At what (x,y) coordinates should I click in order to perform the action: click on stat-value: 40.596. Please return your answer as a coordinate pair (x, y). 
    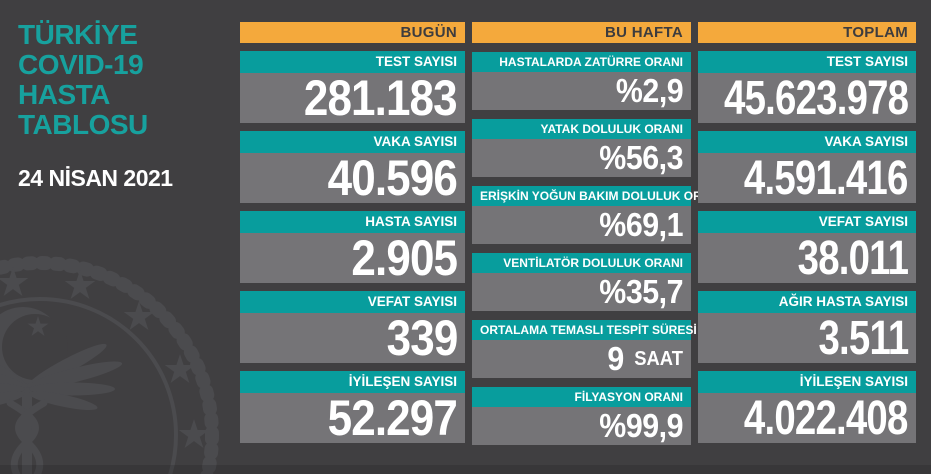
    Looking at the image, I should click on (352, 178).